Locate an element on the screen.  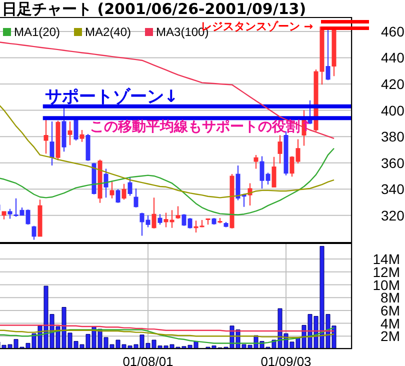
legend-label: MA1(20) is located at coordinates (37, 32).